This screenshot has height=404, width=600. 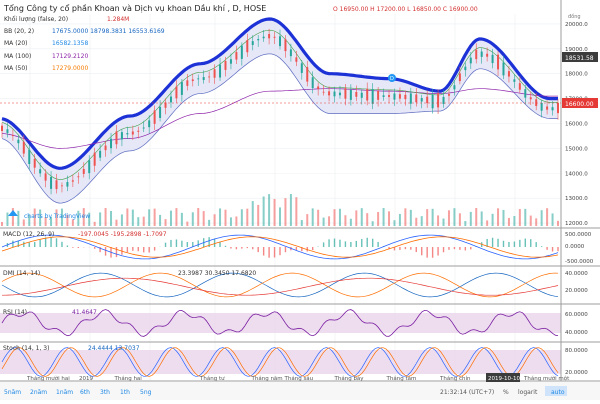 I want to click on ma100-label: MA (100), so click(x=17, y=56).